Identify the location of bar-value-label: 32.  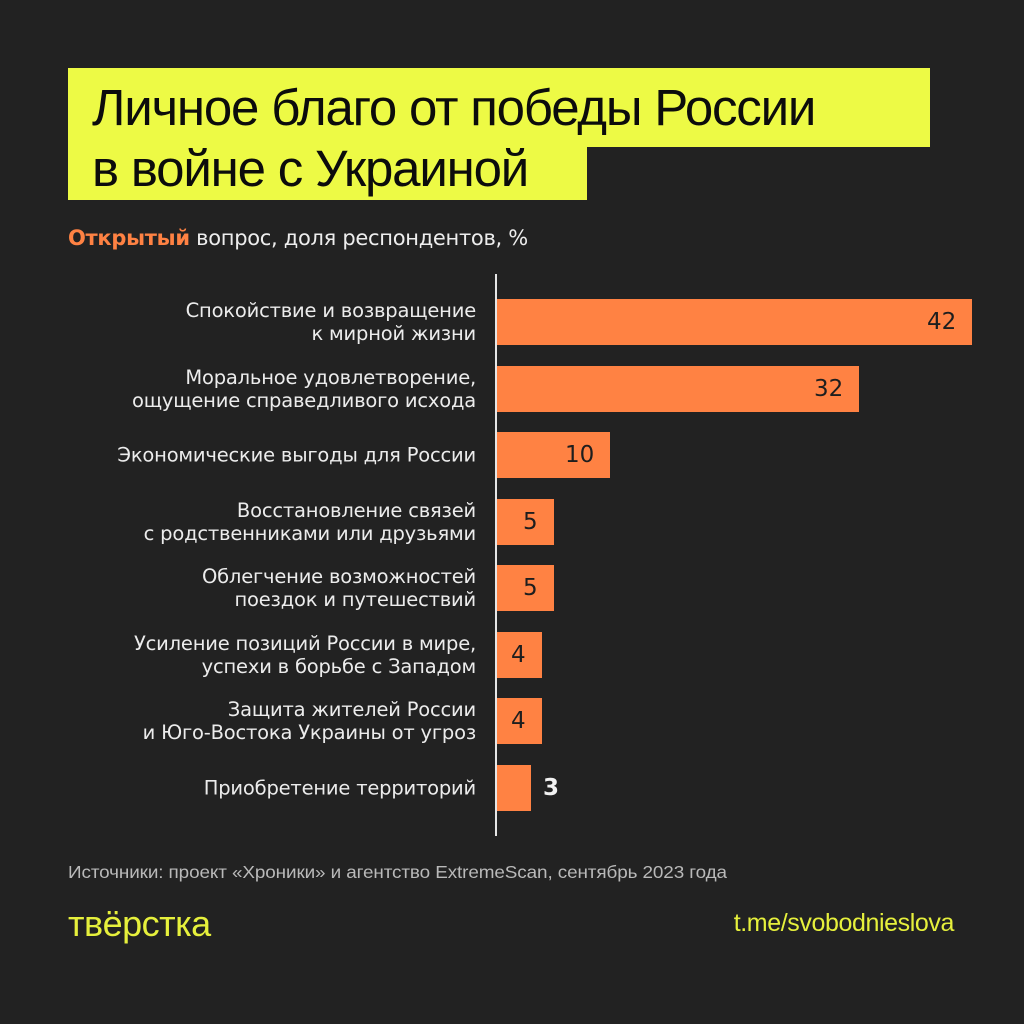
(829, 389).